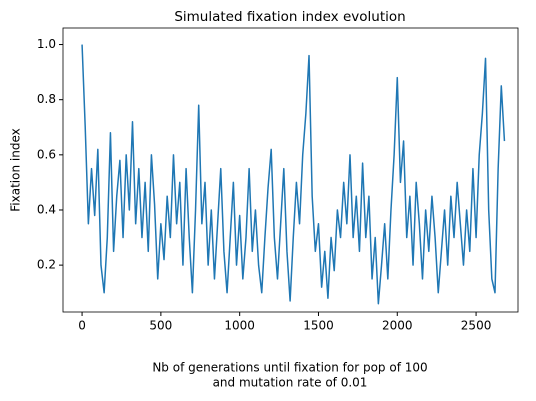 This screenshot has width=536, height=401. Describe the element at coordinates (46, 44) in the screenshot. I see `y-tick-label: 1.0` at that location.